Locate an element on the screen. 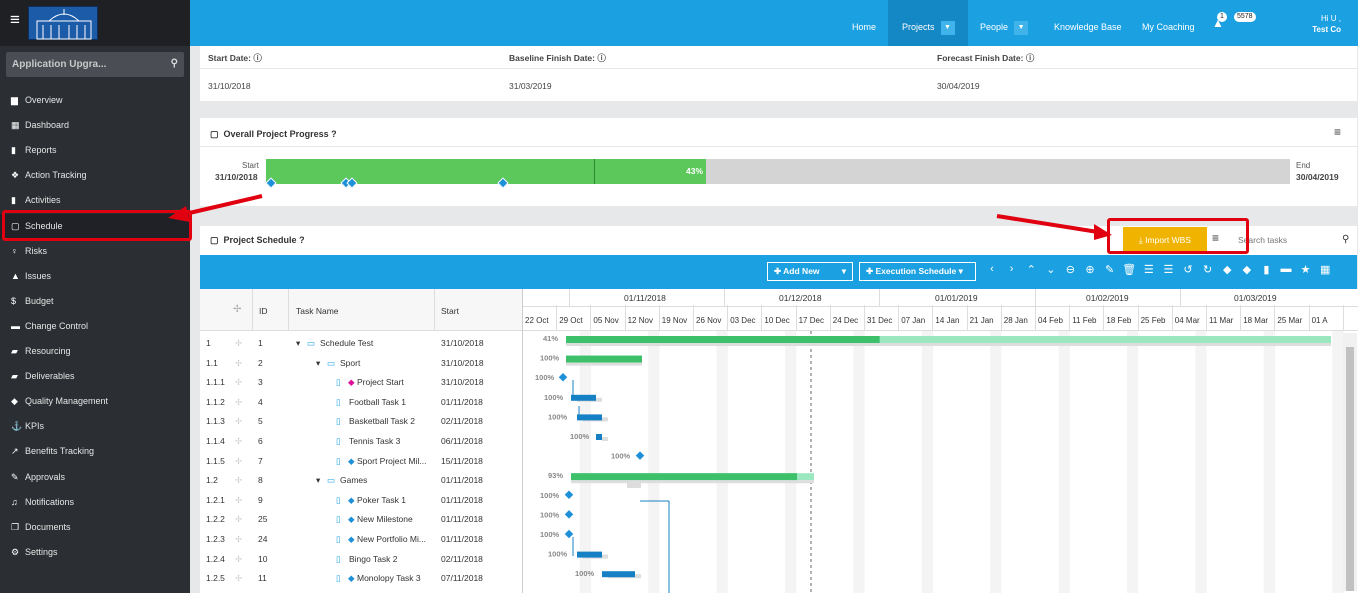 This screenshot has height=593, width=1358. redo-icon: ↻ is located at coordinates (1207, 270).